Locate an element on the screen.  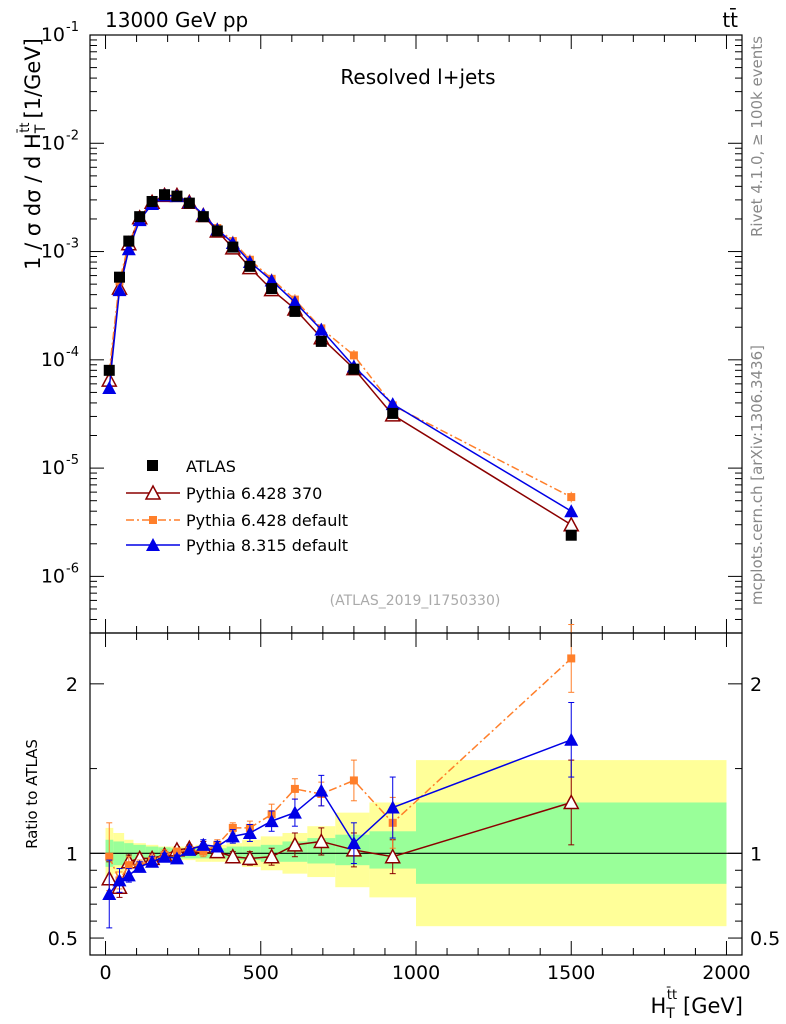
legend-py8-marker is located at coordinates (153, 544).